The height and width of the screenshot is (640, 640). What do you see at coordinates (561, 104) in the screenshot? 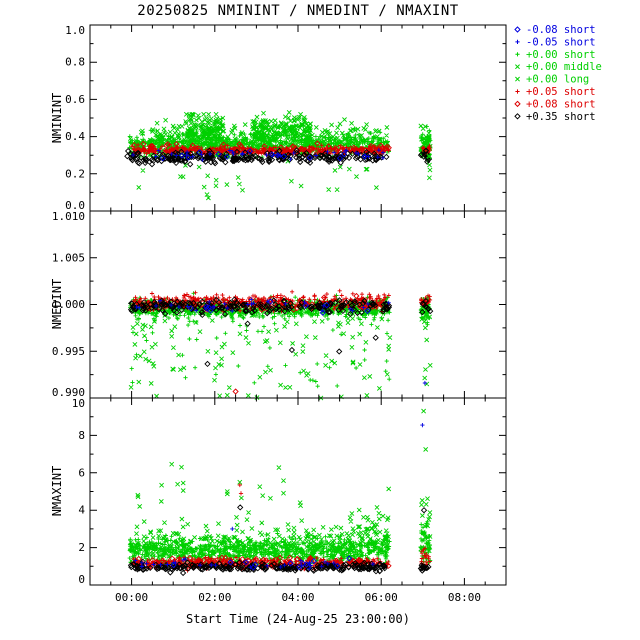
I see `legend-label: +0.08 short` at bounding box center [561, 104].